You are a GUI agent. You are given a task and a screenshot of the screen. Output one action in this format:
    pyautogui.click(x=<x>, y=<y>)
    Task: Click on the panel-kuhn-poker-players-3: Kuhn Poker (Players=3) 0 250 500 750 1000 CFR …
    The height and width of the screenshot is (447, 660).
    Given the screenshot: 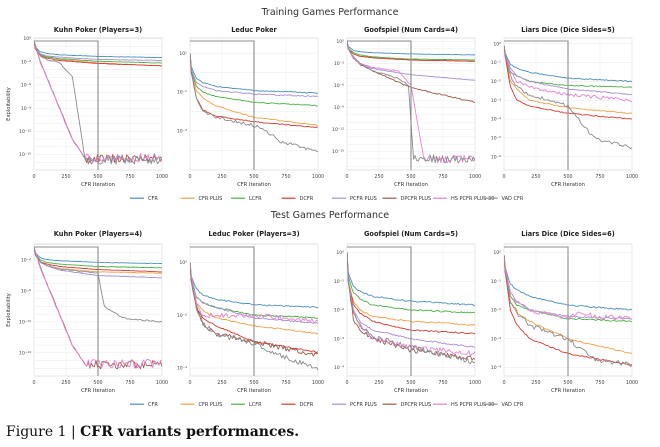 What is the action you would take?
    pyautogui.click(x=87, y=107)
    